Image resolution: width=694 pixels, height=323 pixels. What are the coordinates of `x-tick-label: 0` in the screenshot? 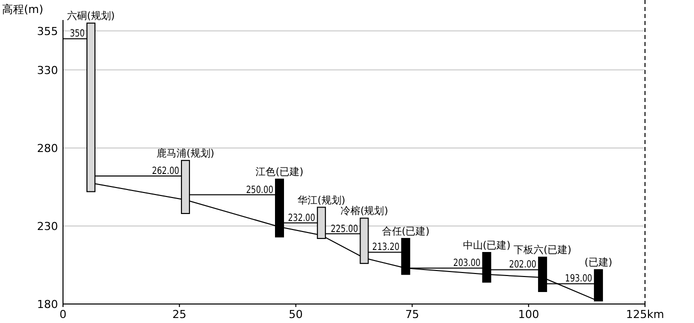 It's located at (63, 314).